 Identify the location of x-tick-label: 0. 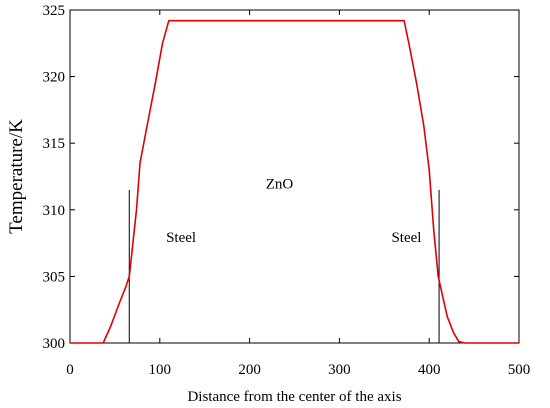
(70, 370).